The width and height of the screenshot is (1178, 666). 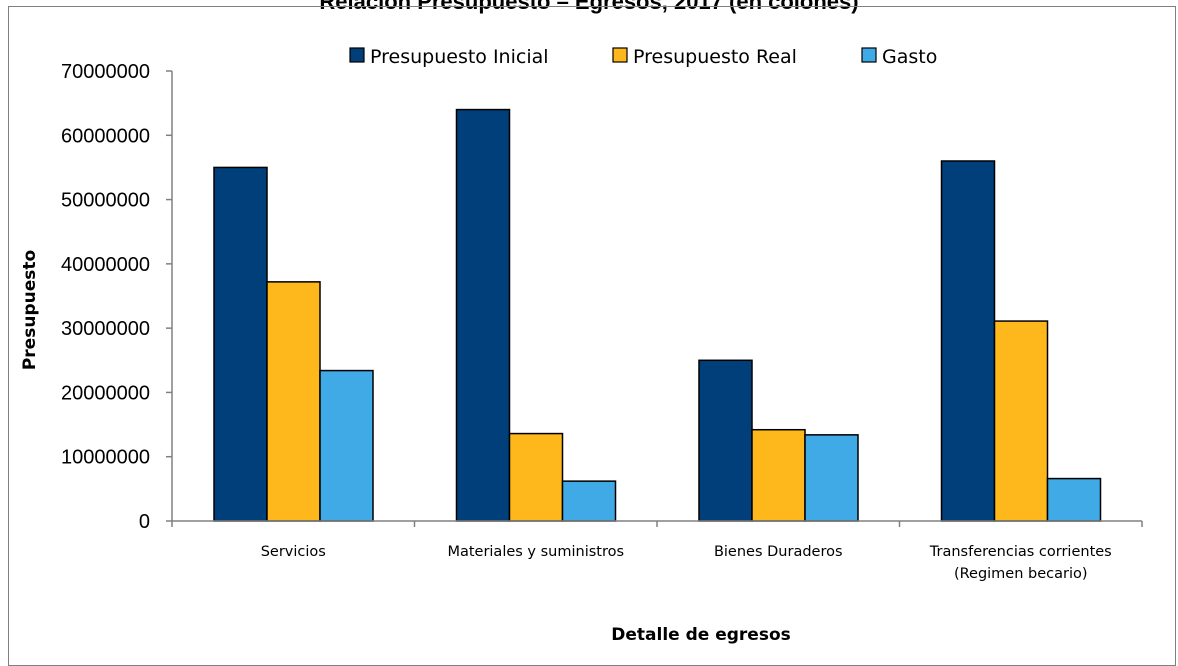 I want to click on x-category-label: Servicios, so click(x=293, y=552).